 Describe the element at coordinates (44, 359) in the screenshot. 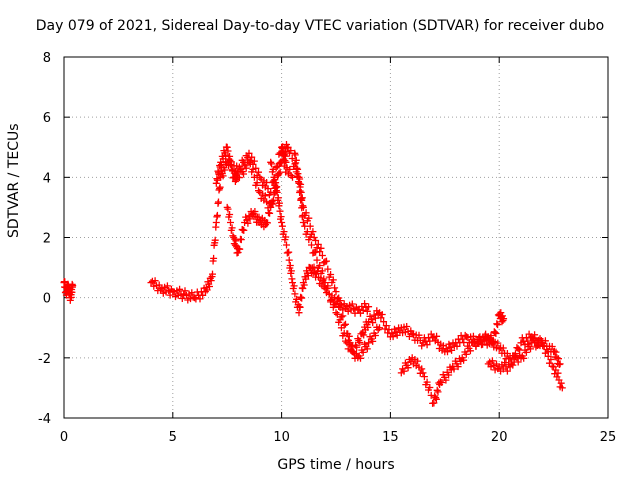

I see `y-tick-label: -2` at that location.